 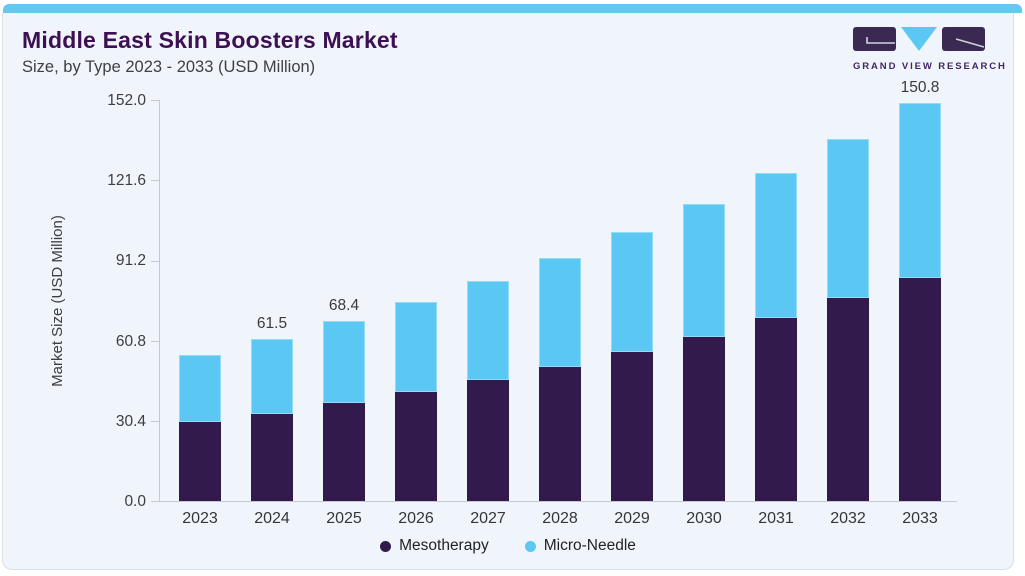 I want to click on legend-item-mesotherapy: Mesotherapy, so click(x=434, y=546).